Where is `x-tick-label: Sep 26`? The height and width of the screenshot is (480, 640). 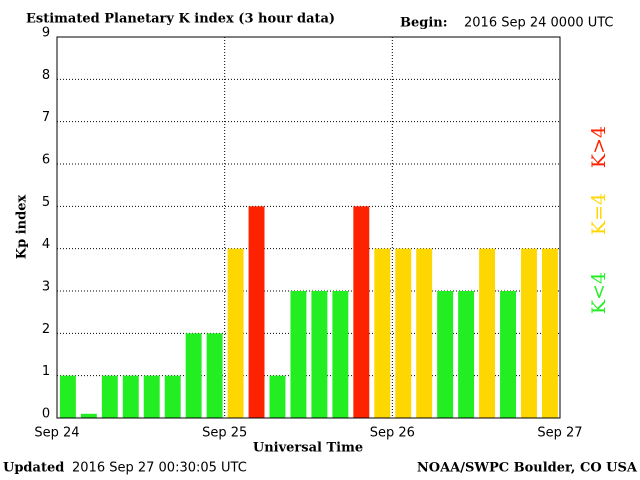 x-tick-label: Sep 26 is located at coordinates (392, 433).